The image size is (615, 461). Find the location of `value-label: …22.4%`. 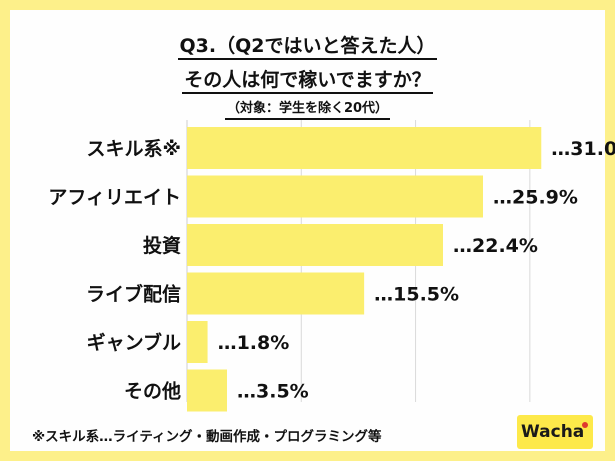

value-label: …22.4% is located at coordinates (495, 246).